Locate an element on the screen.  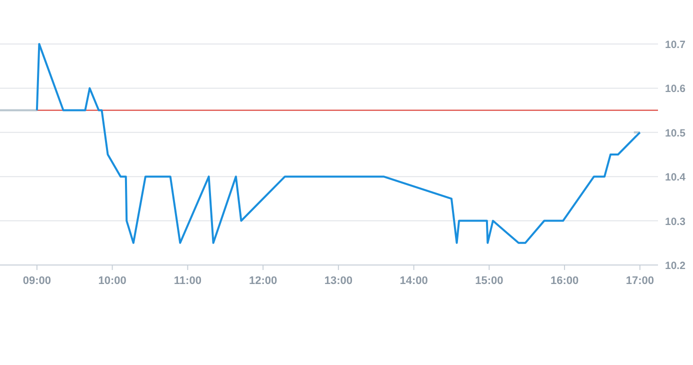
x-tick-label: 17:00 is located at coordinates (640, 281).